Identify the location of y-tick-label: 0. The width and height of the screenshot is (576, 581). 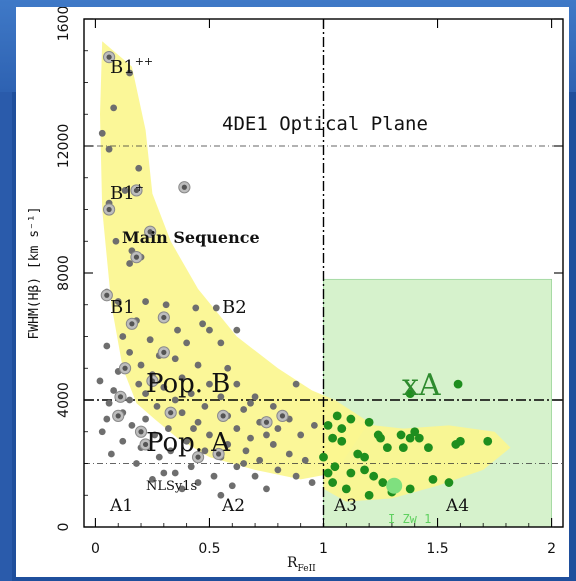
(64, 527).